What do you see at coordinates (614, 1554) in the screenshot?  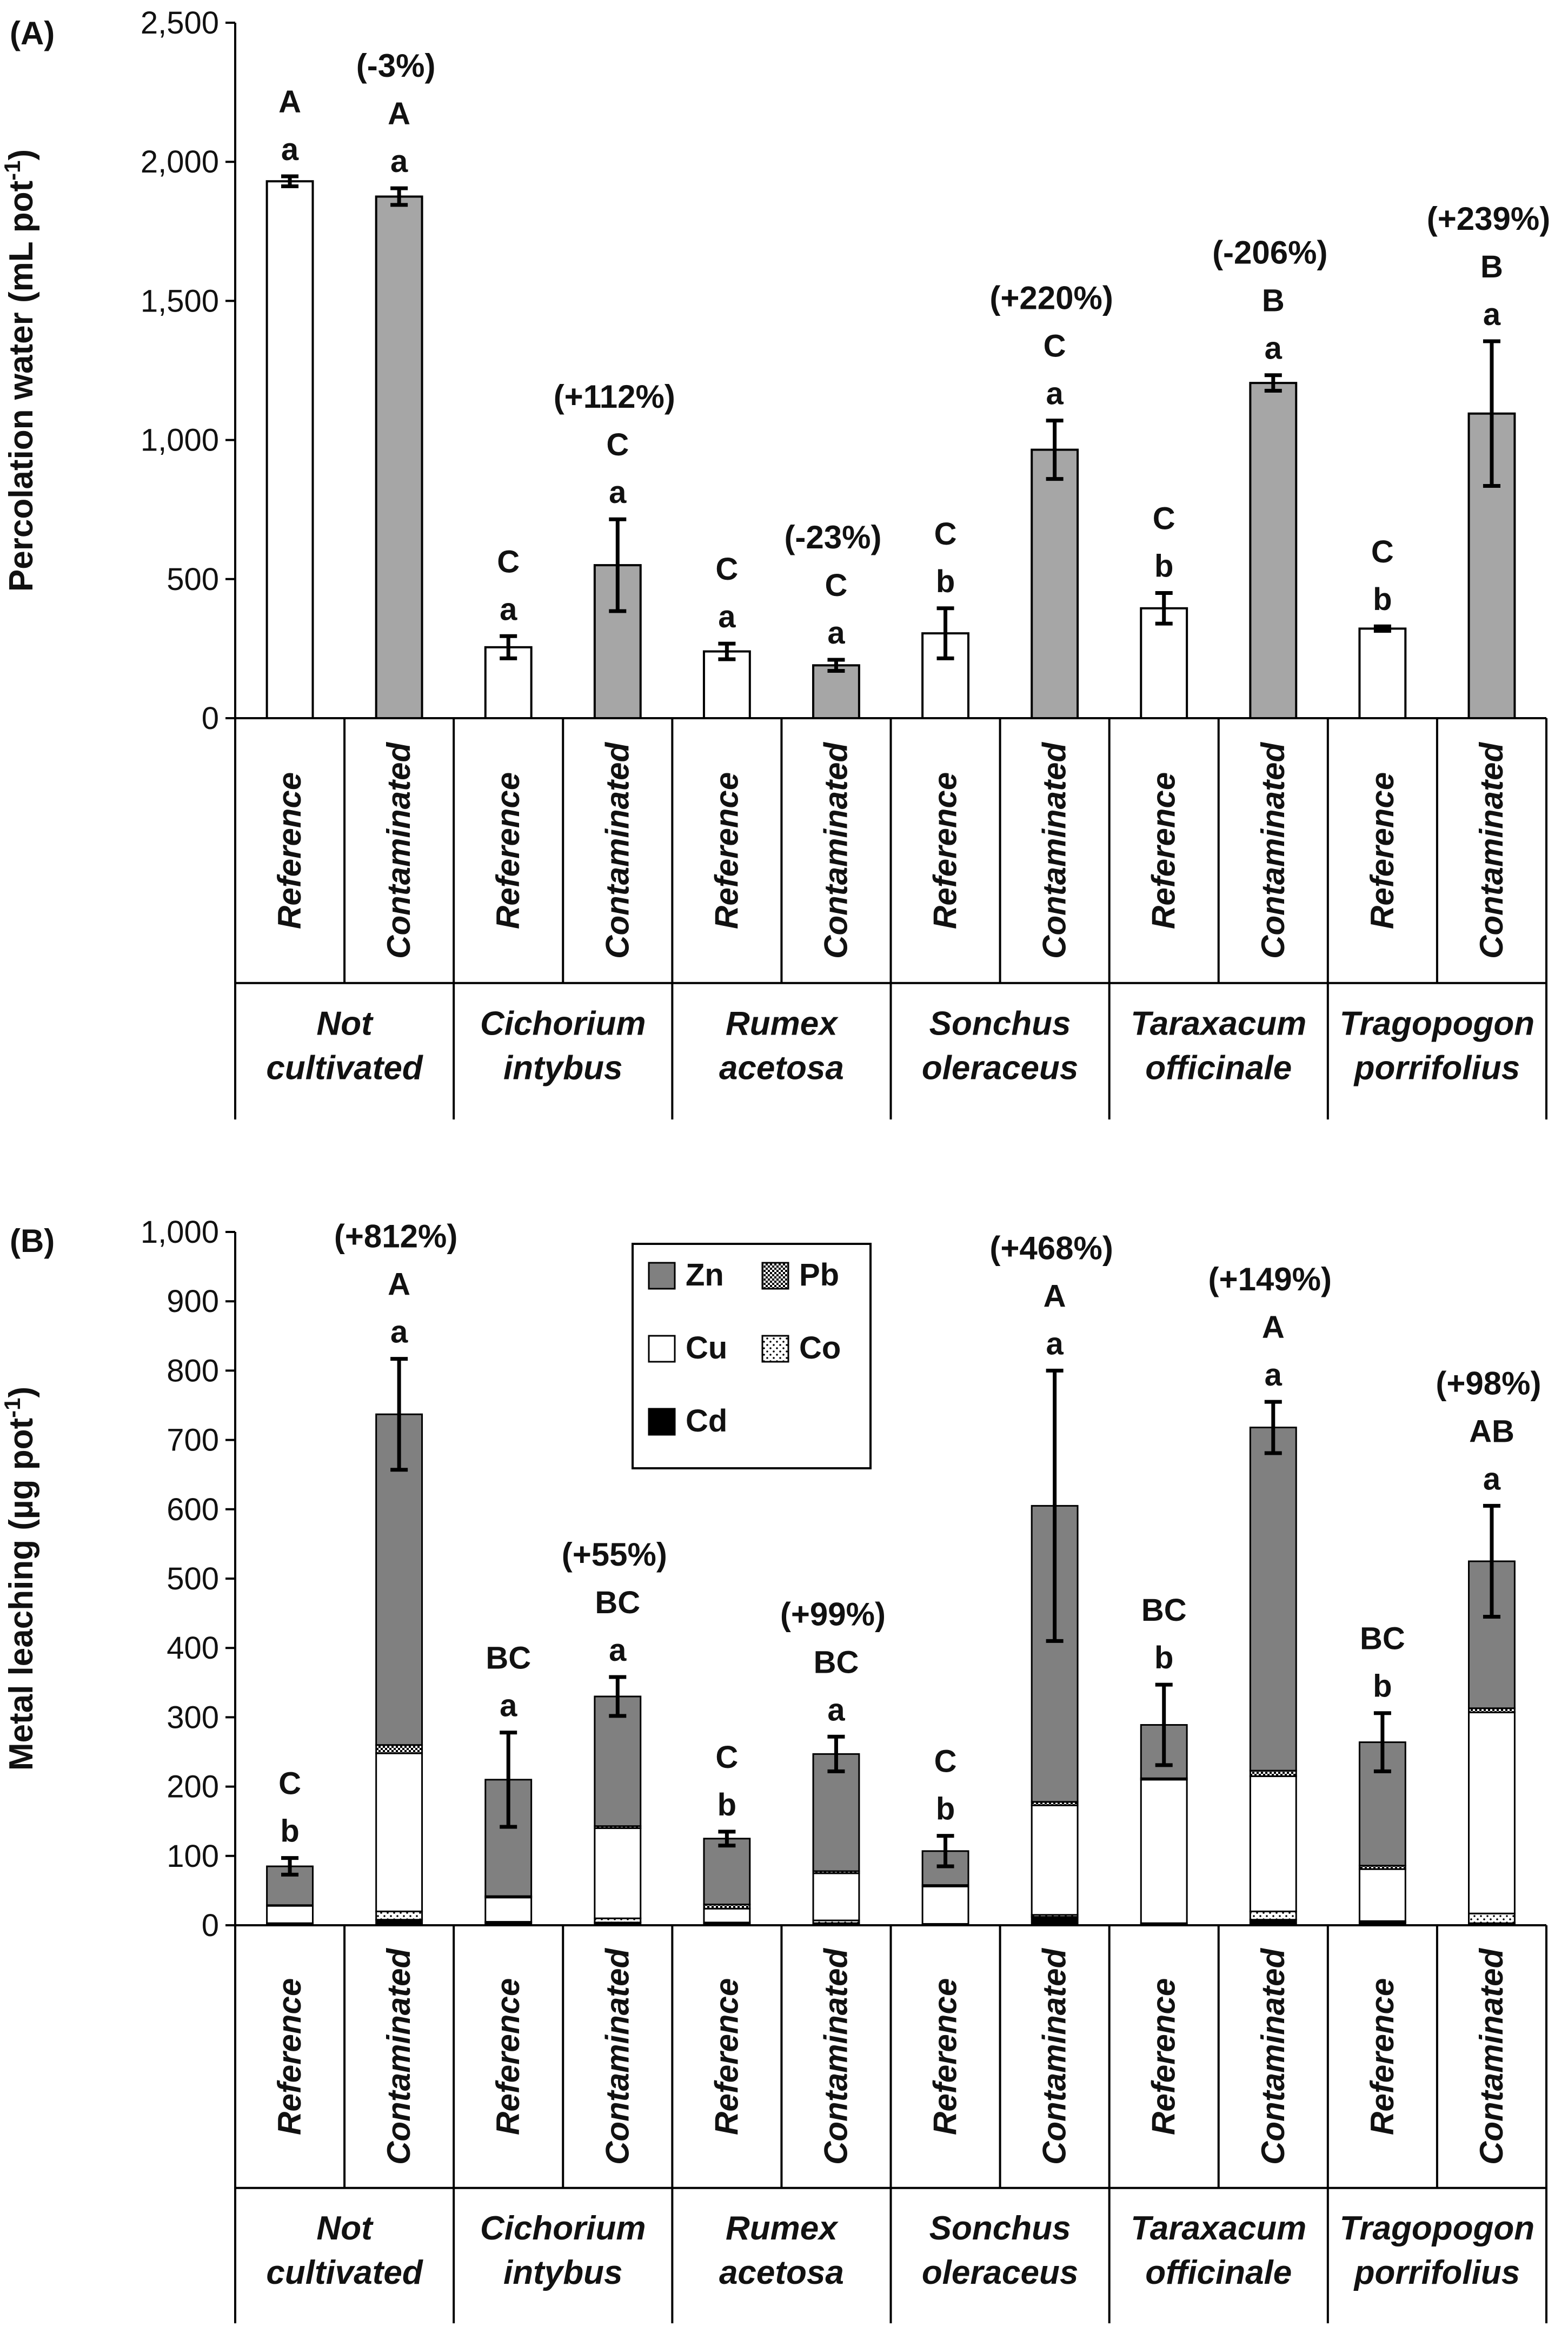 I see `percent-change: (+55%)` at bounding box center [614, 1554].